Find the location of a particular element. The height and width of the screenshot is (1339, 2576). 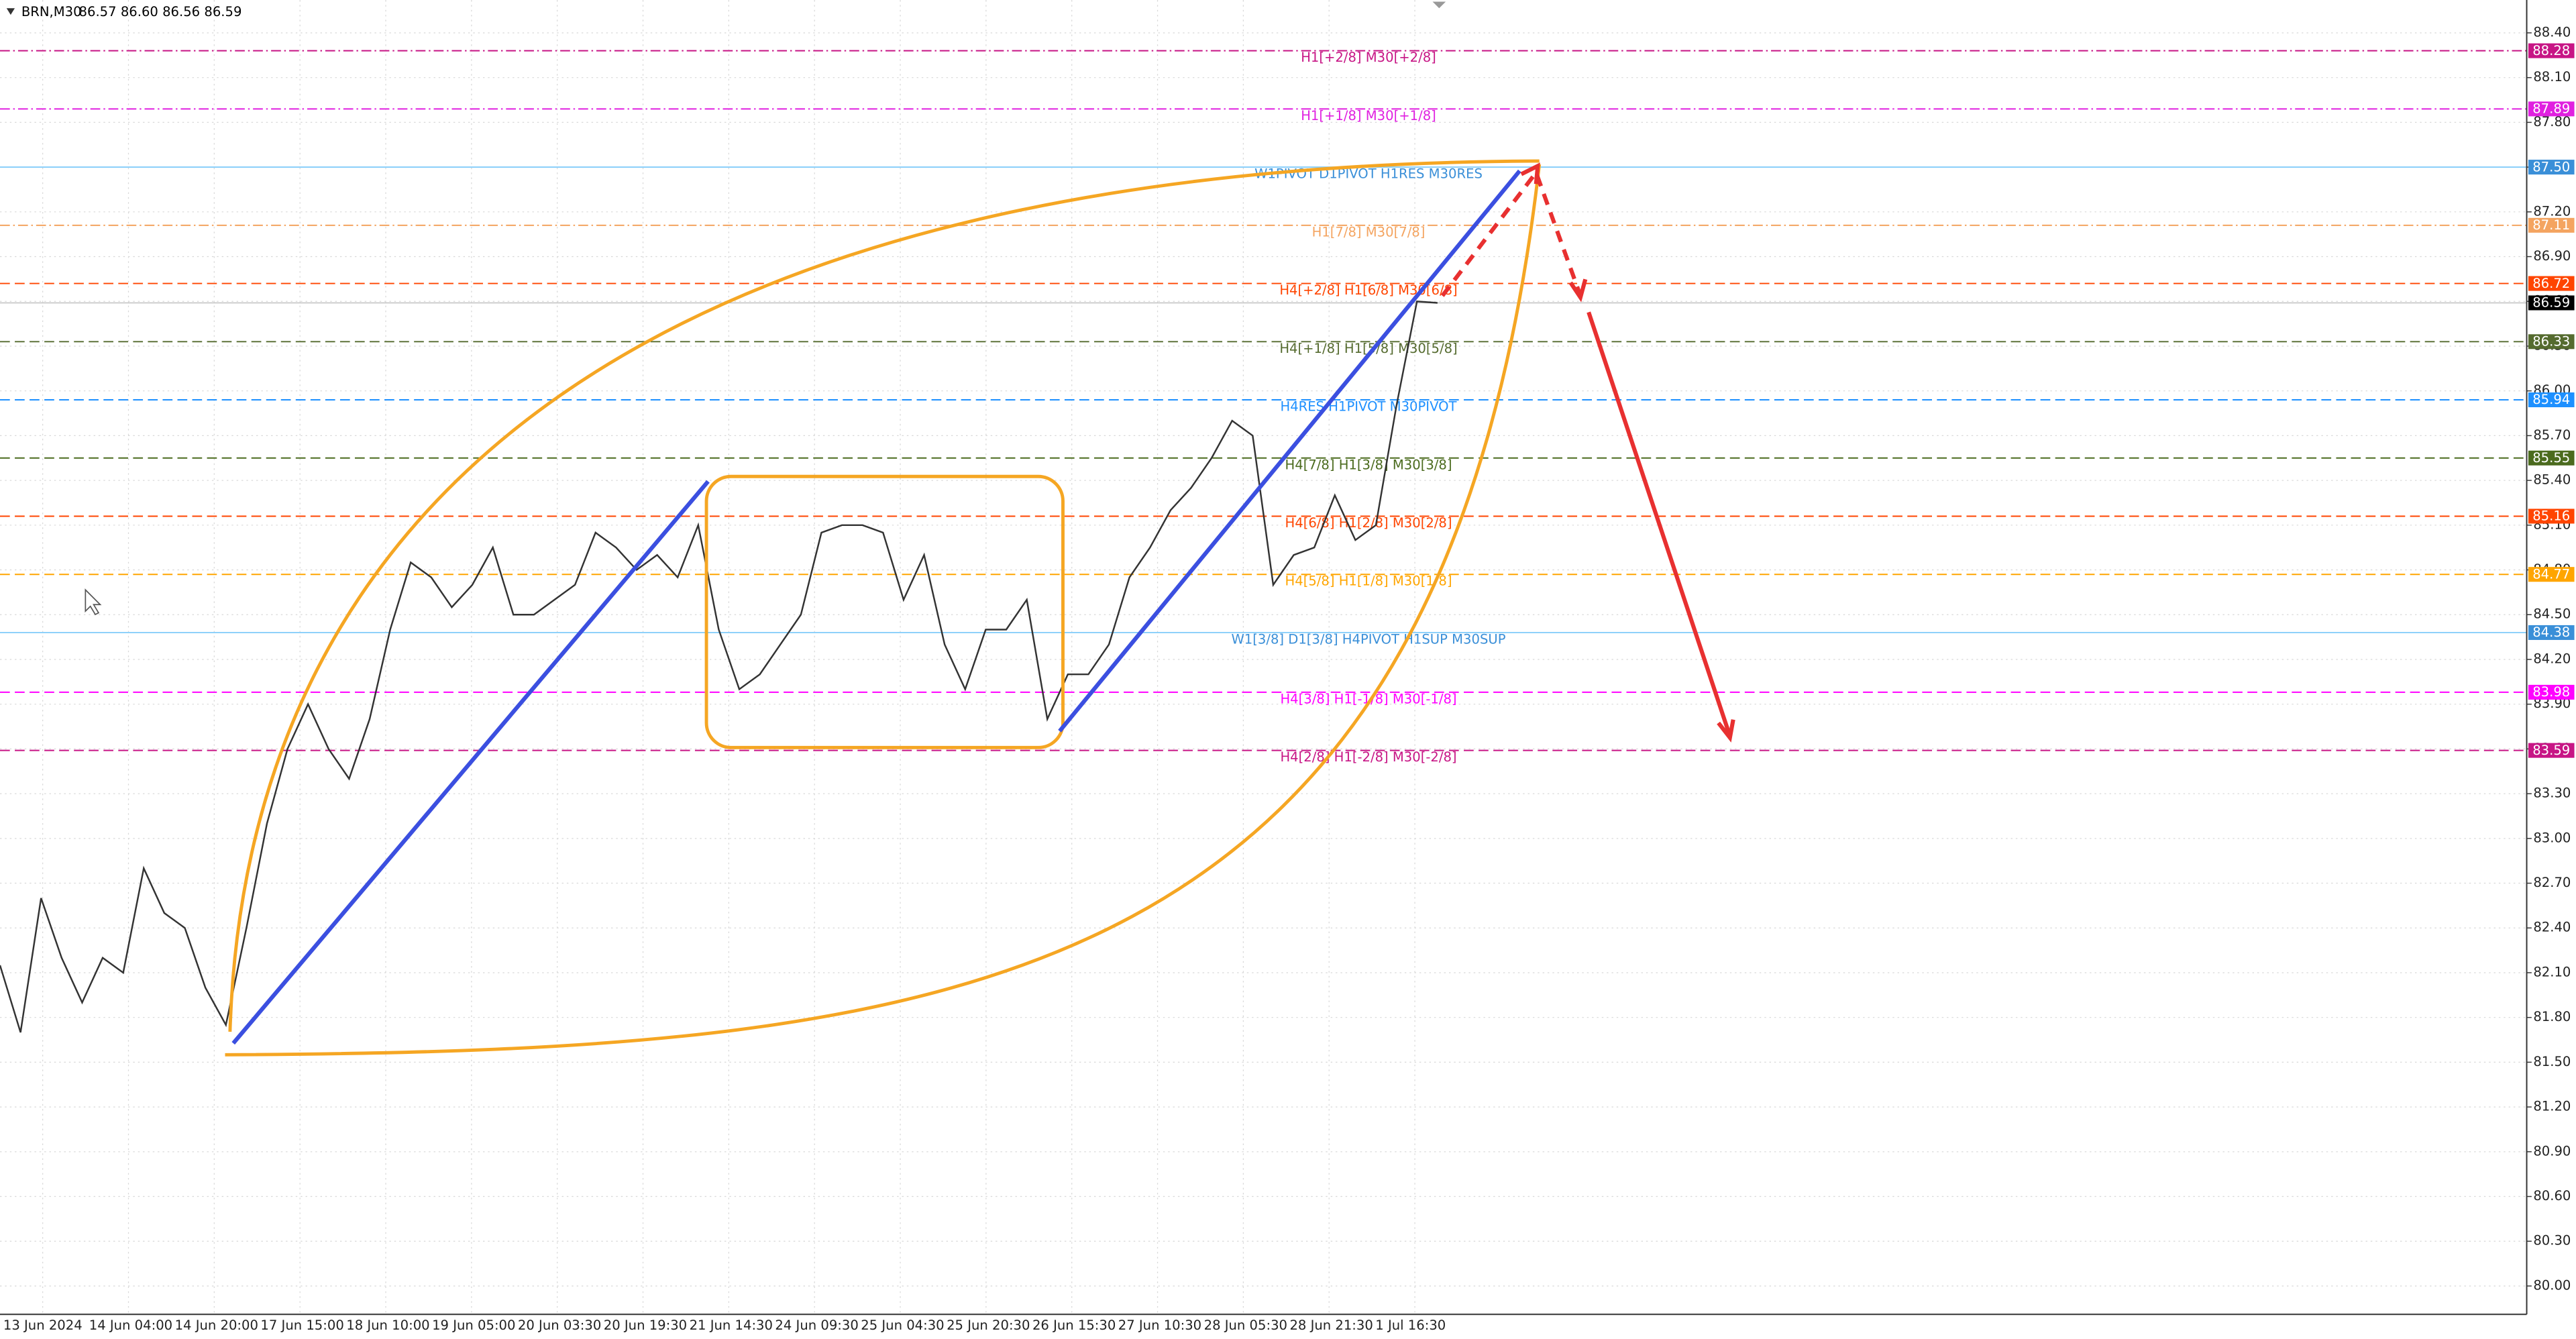

last-price-label: 86.59 is located at coordinates (2551, 303).